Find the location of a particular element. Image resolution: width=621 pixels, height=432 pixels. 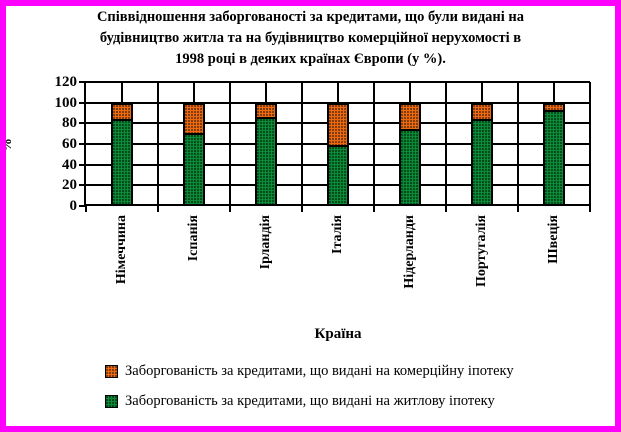

y-tick-label-60: 60 is located at coordinates (69, 144).